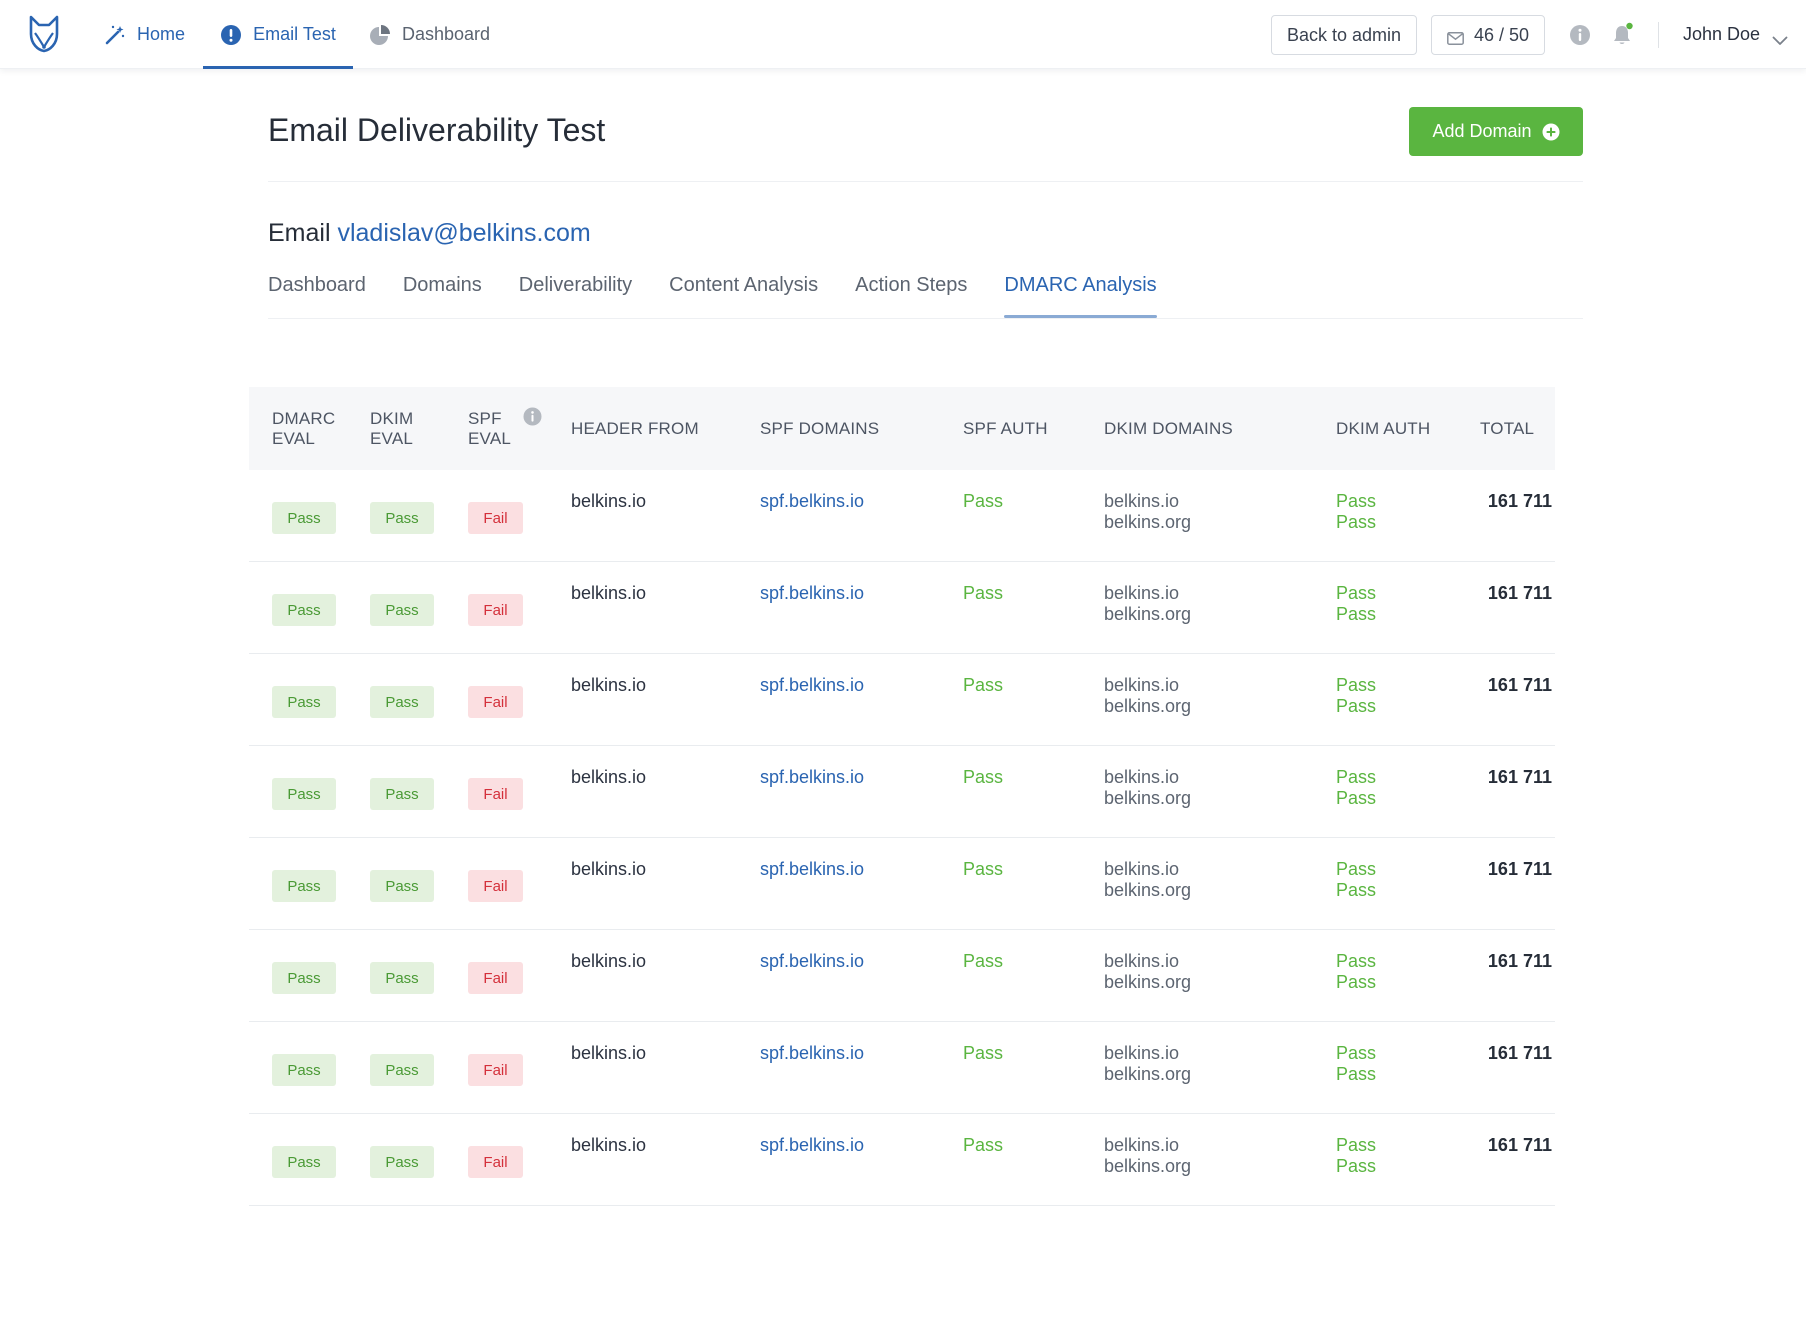 The width and height of the screenshot is (1806, 1337). I want to click on subtab-deliverability: Deliverability, so click(575, 285).